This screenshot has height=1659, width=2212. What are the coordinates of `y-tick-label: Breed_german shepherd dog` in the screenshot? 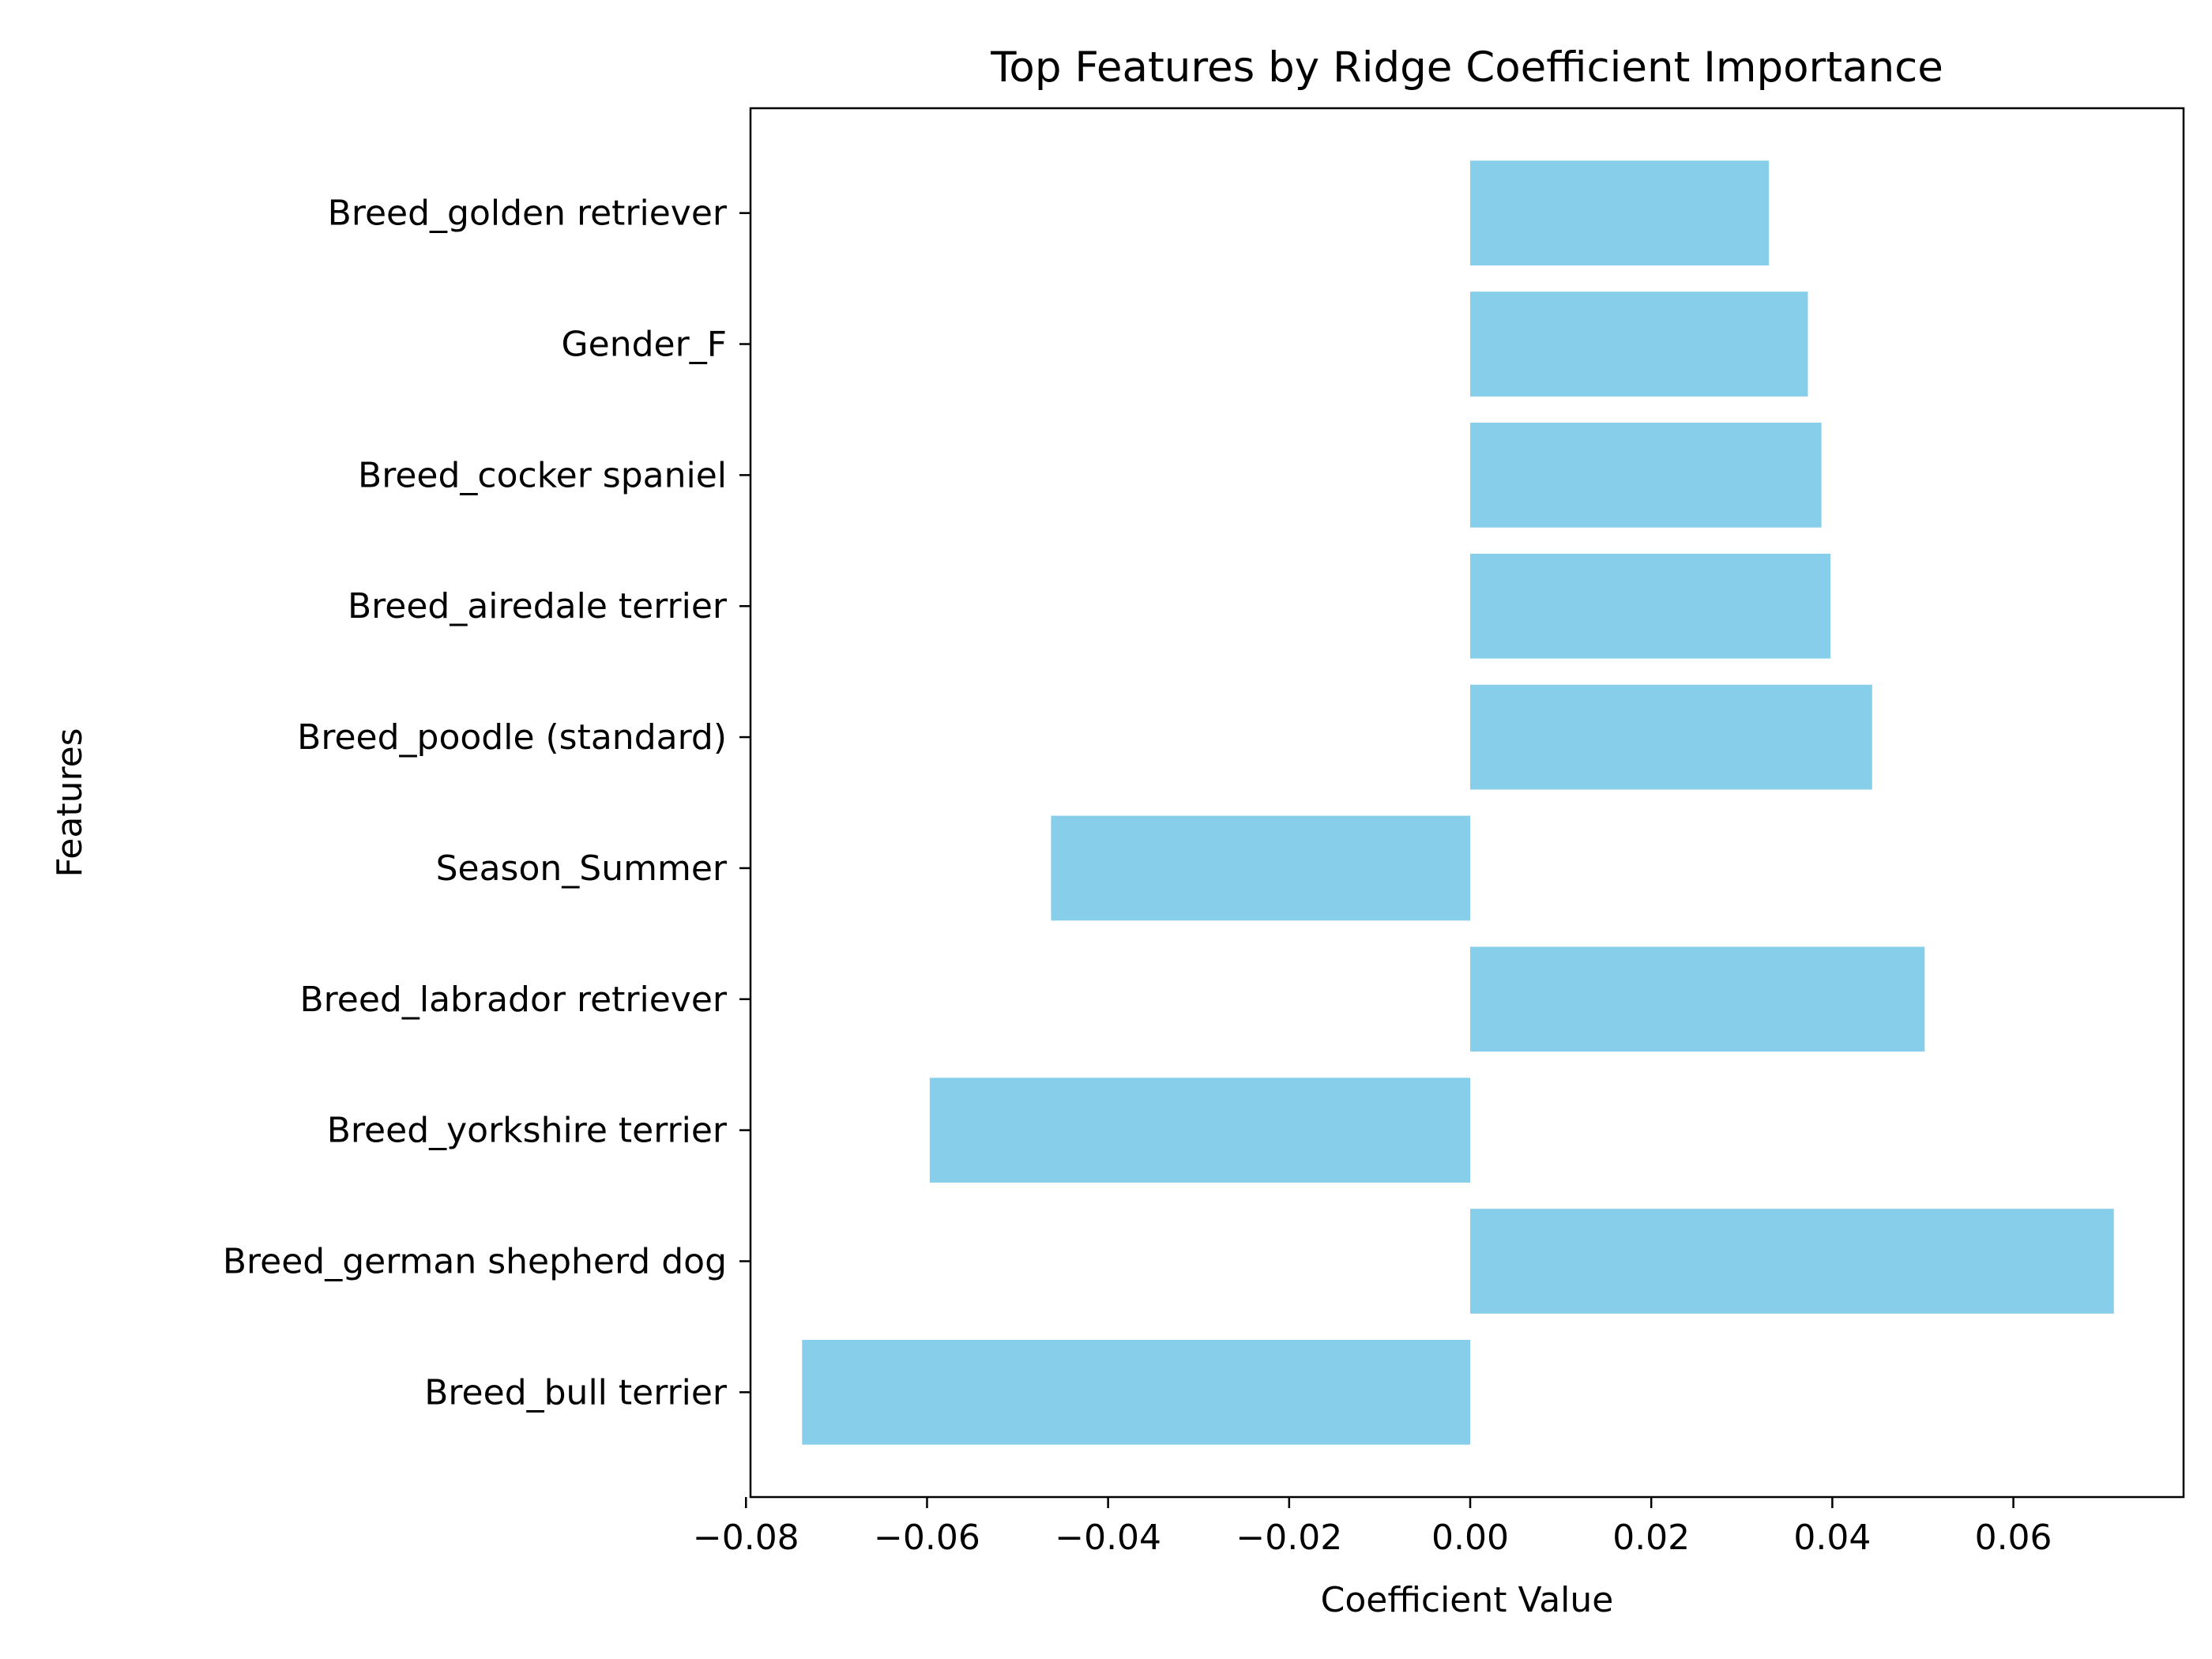 It's located at (475, 1261).